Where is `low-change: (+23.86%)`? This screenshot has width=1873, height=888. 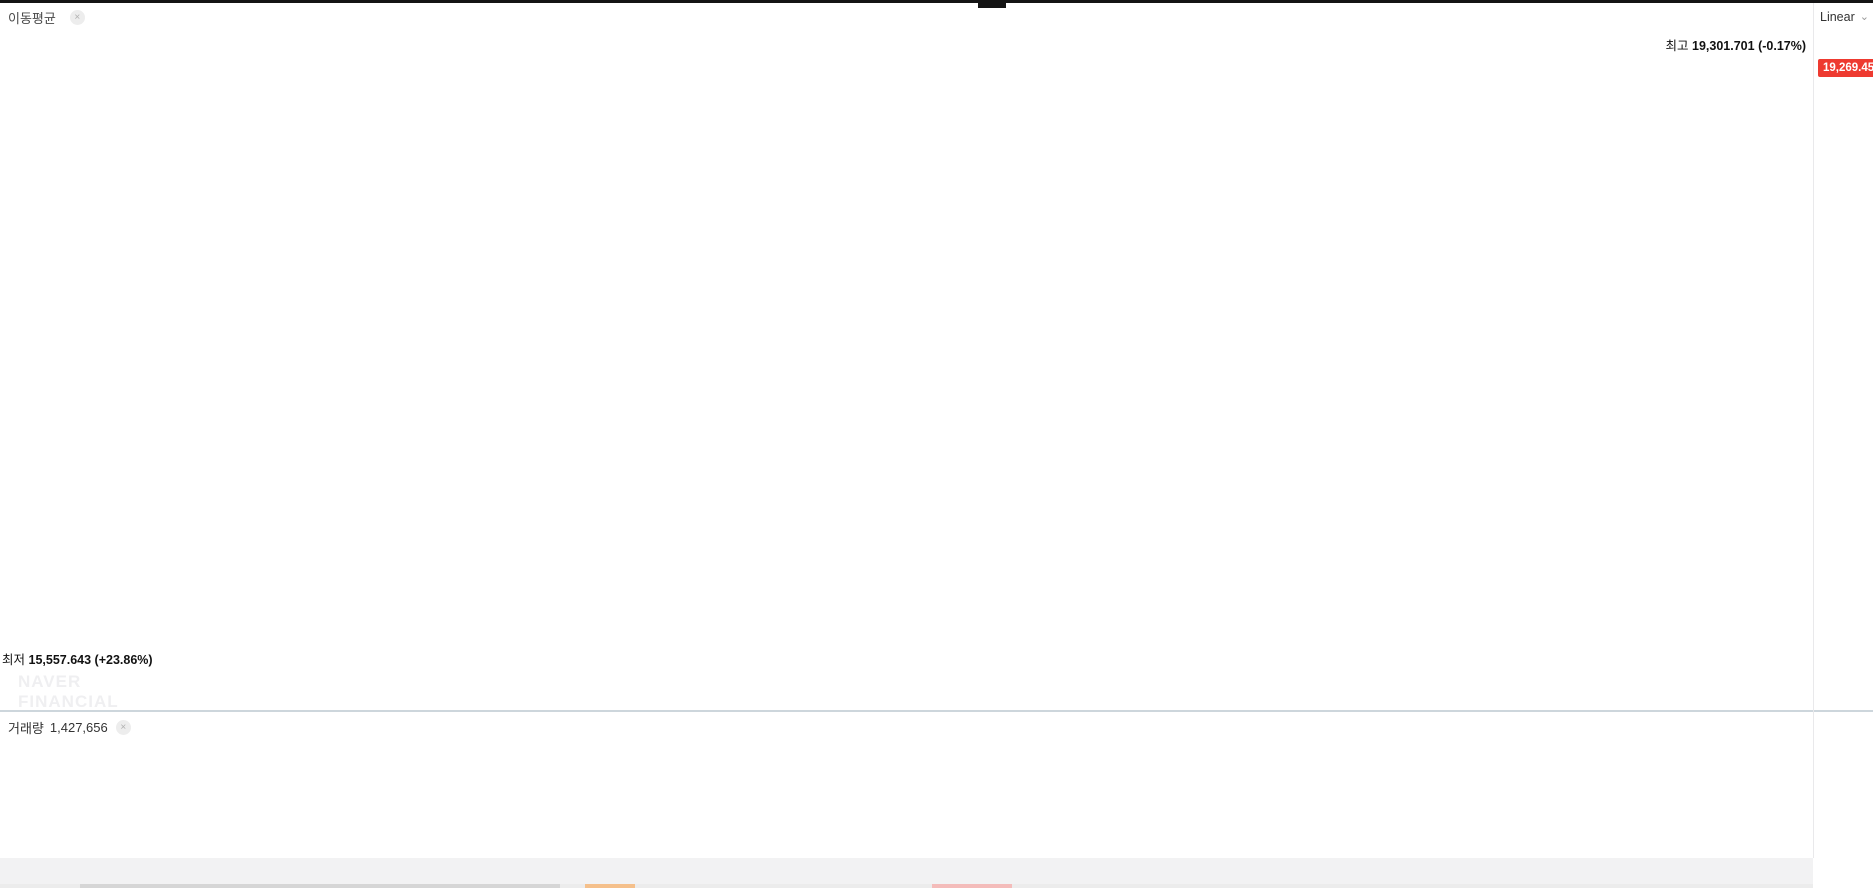
low-change: (+23.86%) is located at coordinates (123, 660).